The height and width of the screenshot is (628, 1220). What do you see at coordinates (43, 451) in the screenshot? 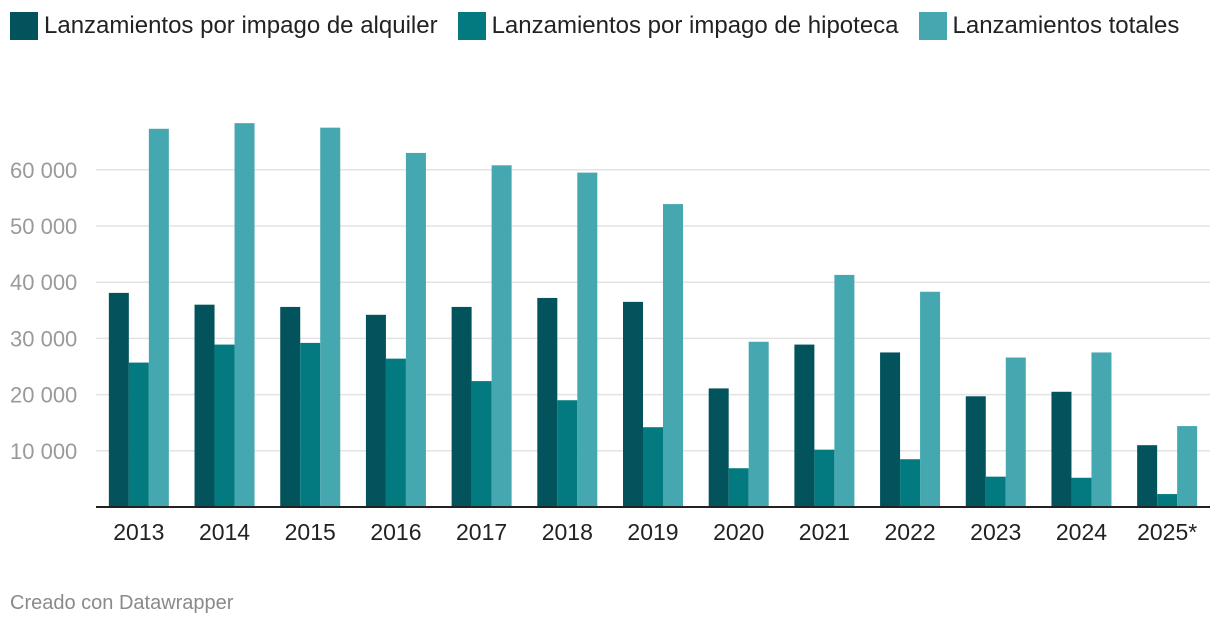
I see `y-tick-label: 10 000` at bounding box center [43, 451].